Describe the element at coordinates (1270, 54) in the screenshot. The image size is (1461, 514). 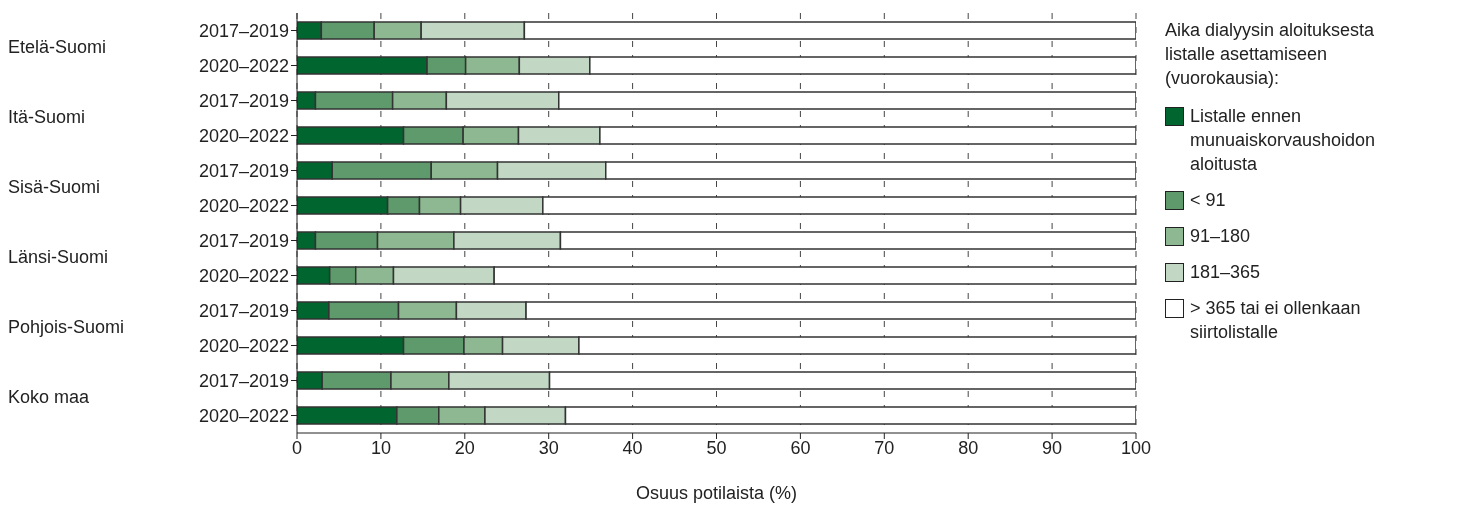
I see `legend-title: Aika dialyysin aloituksesta listalle asettamiseen (vuorokausia):` at that location.